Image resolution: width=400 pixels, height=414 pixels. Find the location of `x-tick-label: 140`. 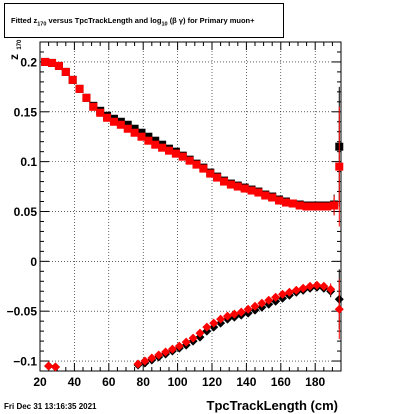

x-tick-label: 140 is located at coordinates (246, 382).